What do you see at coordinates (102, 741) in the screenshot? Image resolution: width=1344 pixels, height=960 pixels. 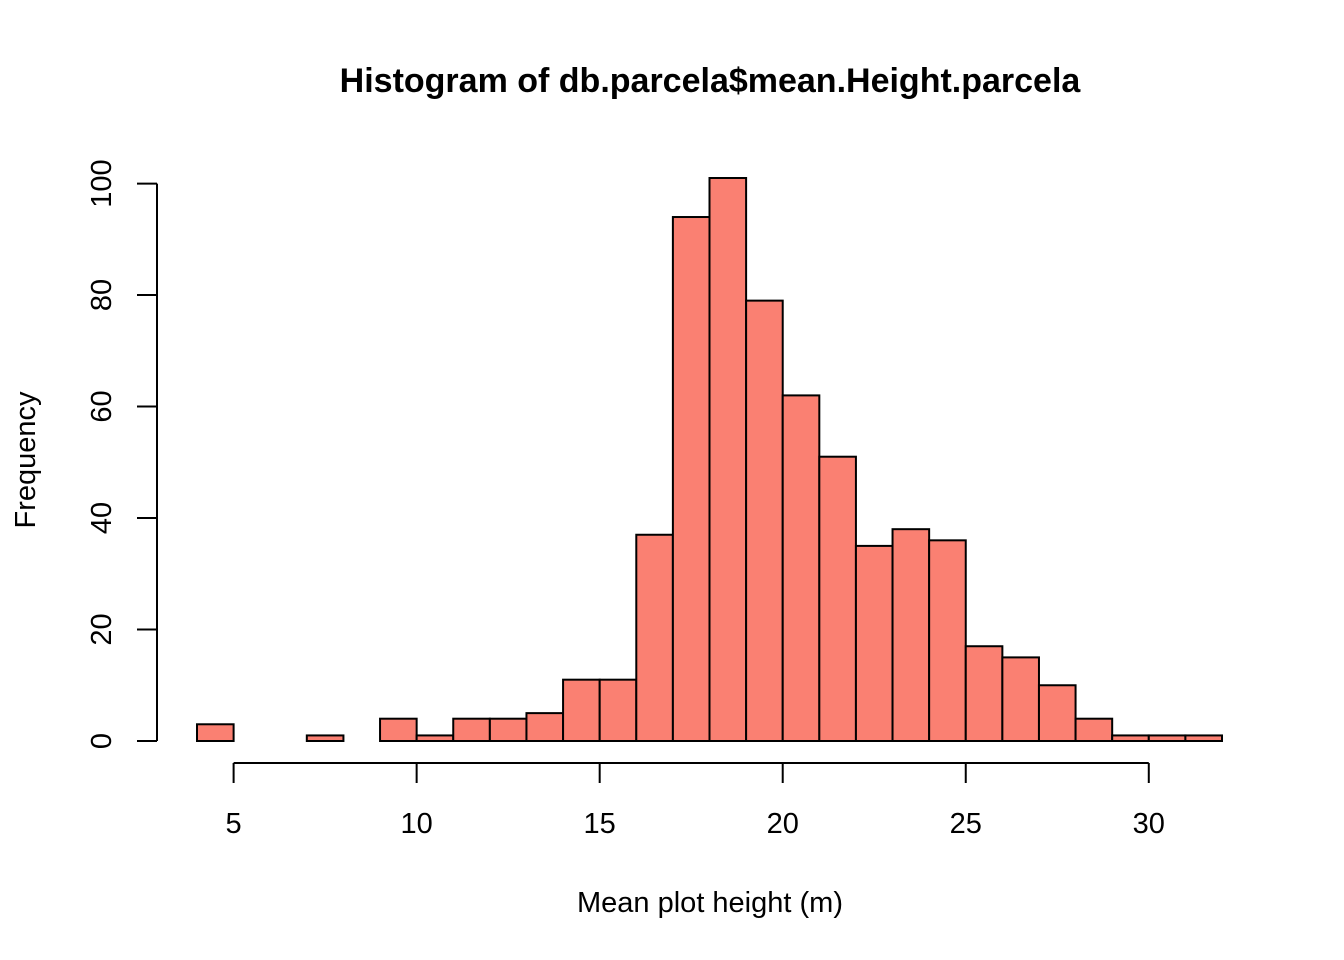 I see `y-tick-label: 0` at bounding box center [102, 741].